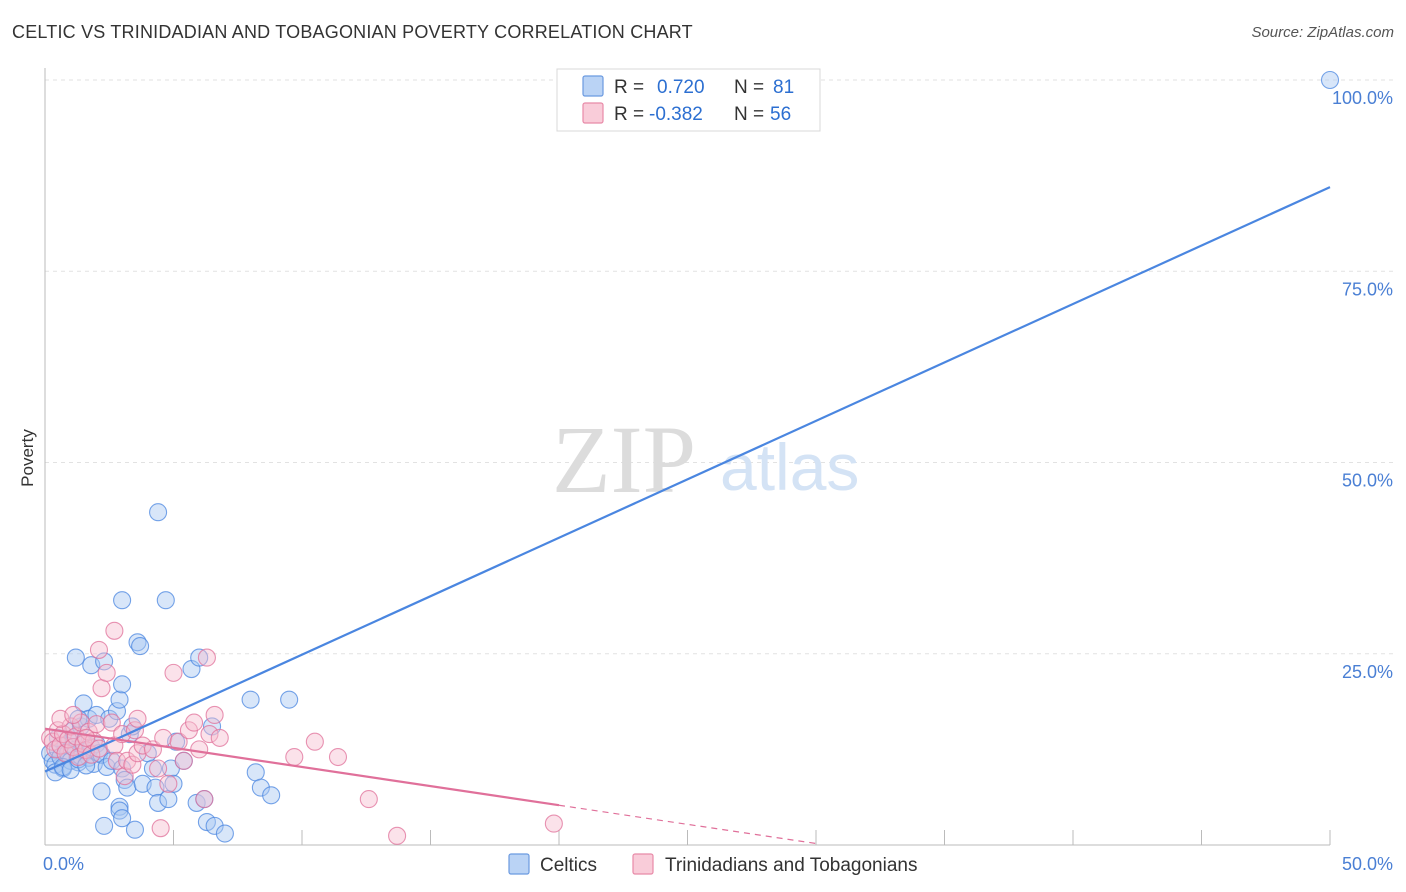 Image resolution: width=1406 pixels, height=892 pixels. What do you see at coordinates (780, 114) in the screenshot?
I see `legend-n-value-trinidadians: 56` at bounding box center [780, 114].